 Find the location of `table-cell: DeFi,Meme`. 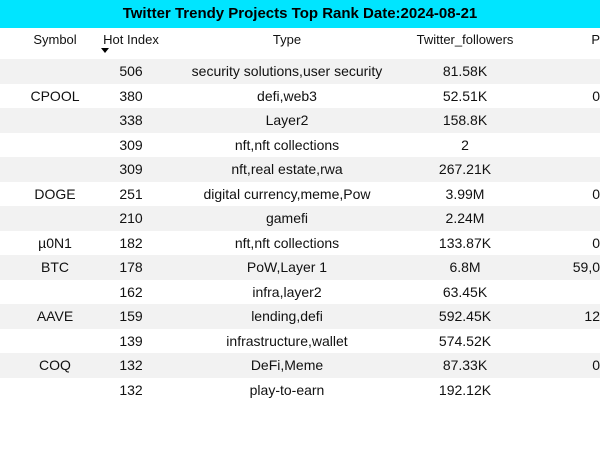

table-cell: DeFi,Meme is located at coordinates (287, 365).